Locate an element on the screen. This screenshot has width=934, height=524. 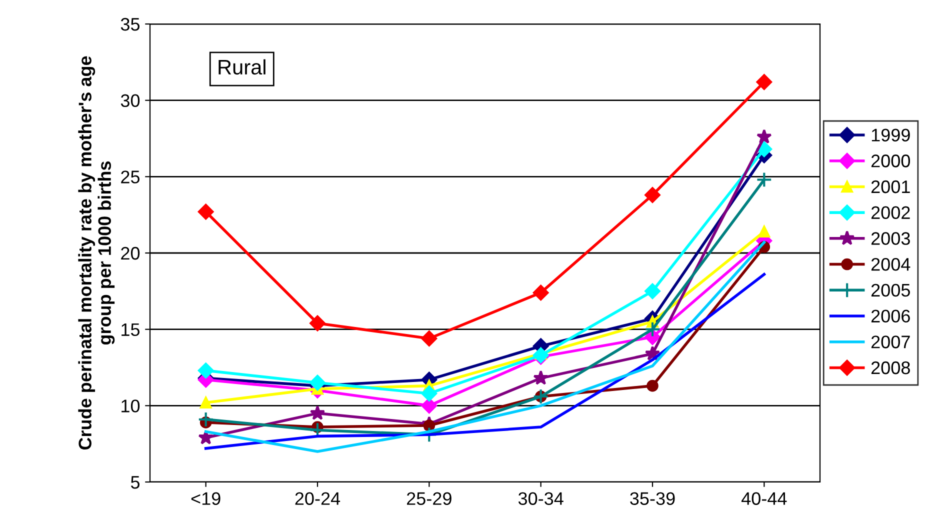
y-tick-label: 20 is located at coordinates (130, 253).